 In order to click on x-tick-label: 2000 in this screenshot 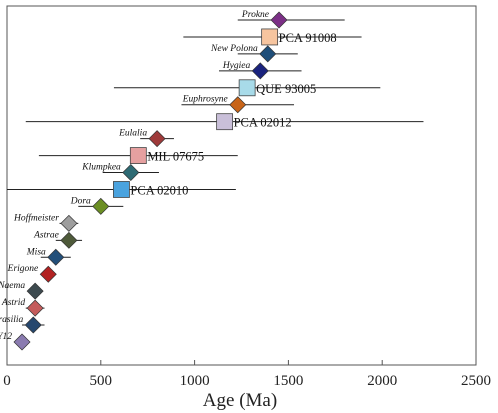, I will do `click(382, 381)`.